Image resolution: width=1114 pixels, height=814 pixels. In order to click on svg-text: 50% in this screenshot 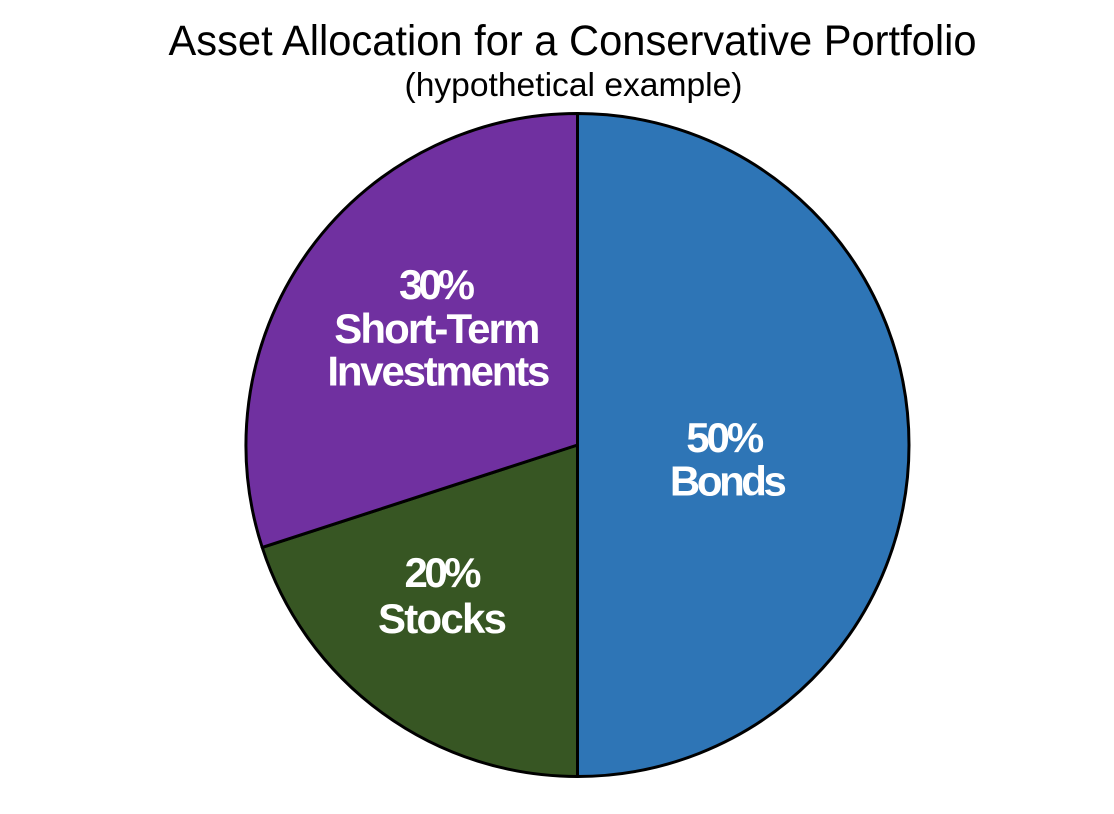, I will do `click(725, 437)`.